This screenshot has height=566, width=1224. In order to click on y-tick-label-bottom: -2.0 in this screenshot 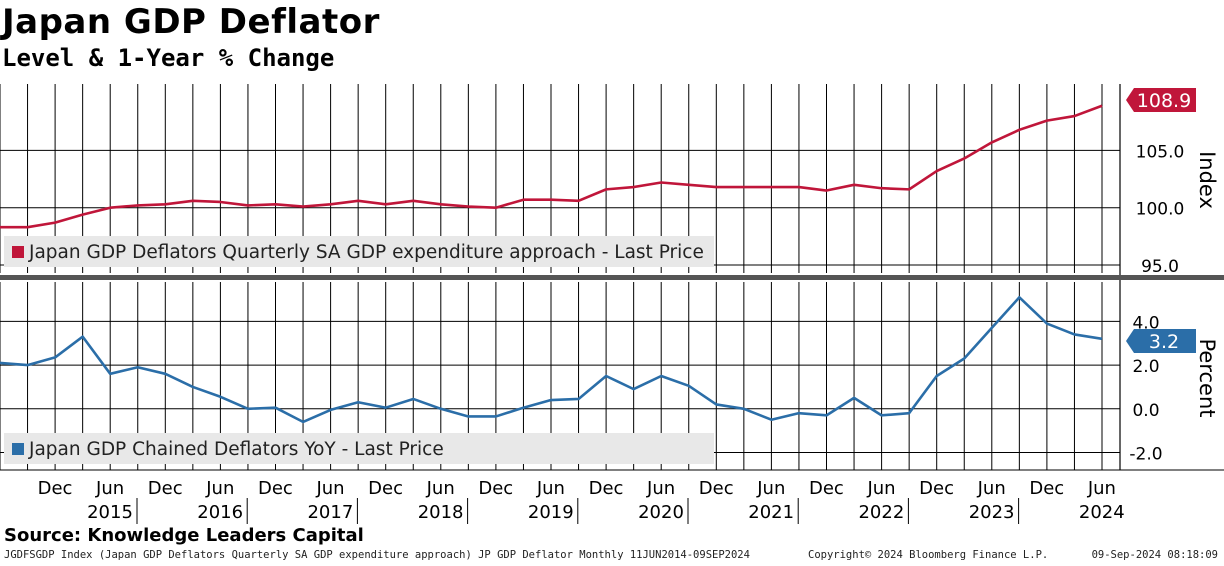, I will do `click(1145, 455)`.